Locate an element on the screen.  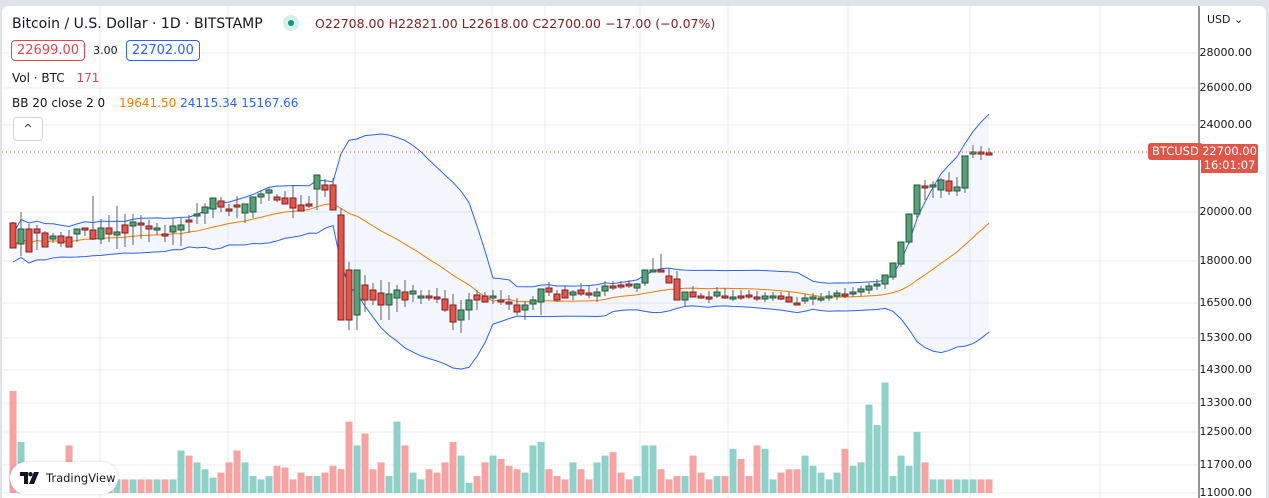
last-price-value: 22700.00 is located at coordinates (1229, 151).